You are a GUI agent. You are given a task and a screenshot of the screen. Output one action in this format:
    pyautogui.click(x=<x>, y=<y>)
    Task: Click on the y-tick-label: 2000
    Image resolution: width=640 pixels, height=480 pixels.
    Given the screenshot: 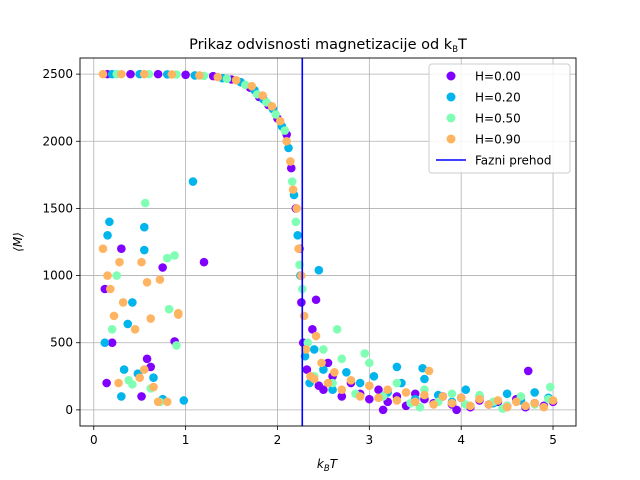 What is the action you would take?
    pyautogui.click(x=57, y=141)
    